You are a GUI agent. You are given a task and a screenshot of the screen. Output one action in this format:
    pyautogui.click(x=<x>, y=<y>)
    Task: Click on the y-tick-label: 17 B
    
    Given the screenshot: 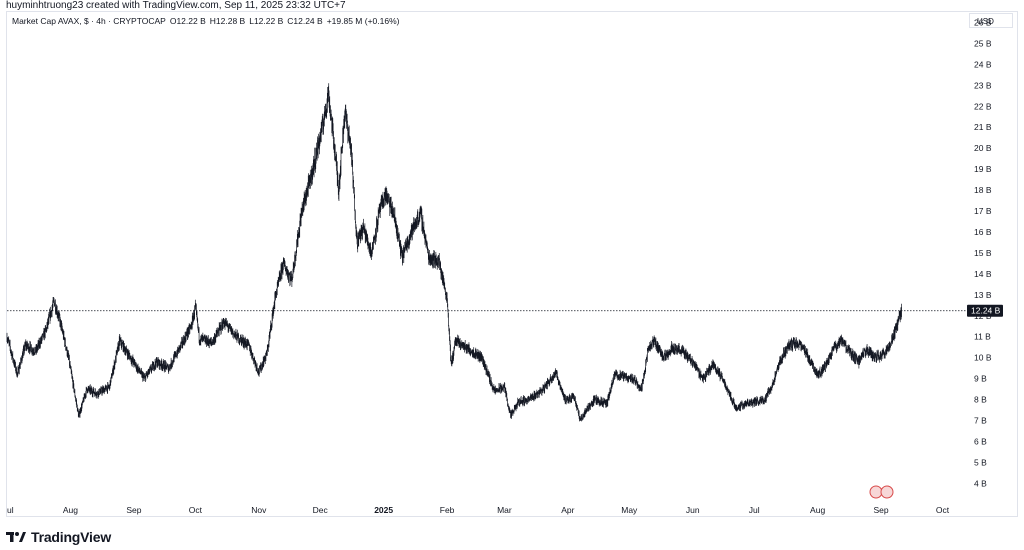 What is the action you would take?
    pyautogui.click(x=983, y=211)
    